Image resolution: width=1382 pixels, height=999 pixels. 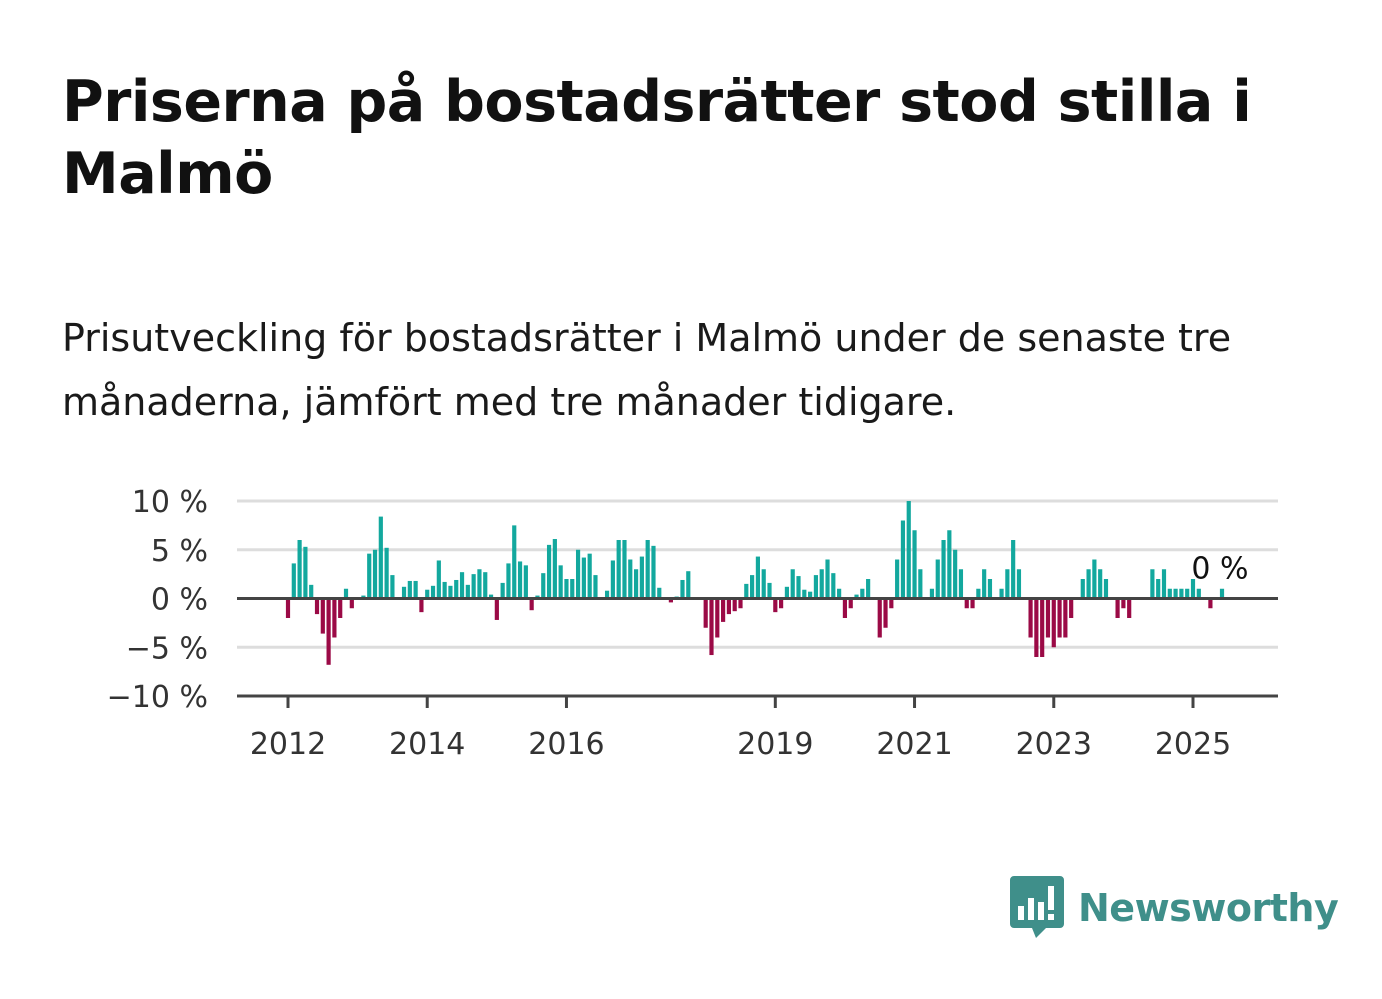 What do you see at coordinates (167, 648) in the screenshot?
I see `y-tick-label: −5 %` at bounding box center [167, 648].